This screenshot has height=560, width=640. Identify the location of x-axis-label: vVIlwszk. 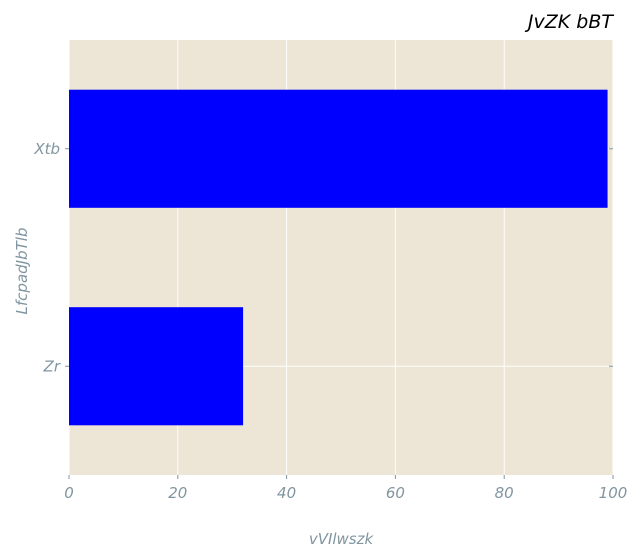
(342, 539).